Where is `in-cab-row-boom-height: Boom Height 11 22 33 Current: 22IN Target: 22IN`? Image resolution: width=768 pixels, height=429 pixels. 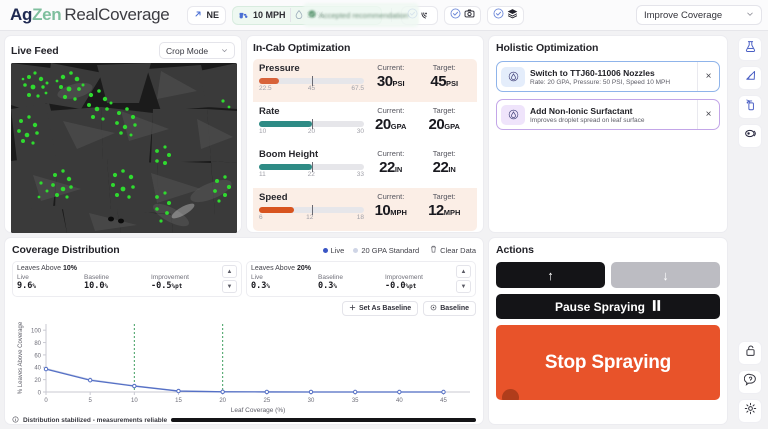
in-cab-row-boom-height: Boom Height 11 22 33 Current: 22IN Target: 22IN is located at coordinates (365, 166).